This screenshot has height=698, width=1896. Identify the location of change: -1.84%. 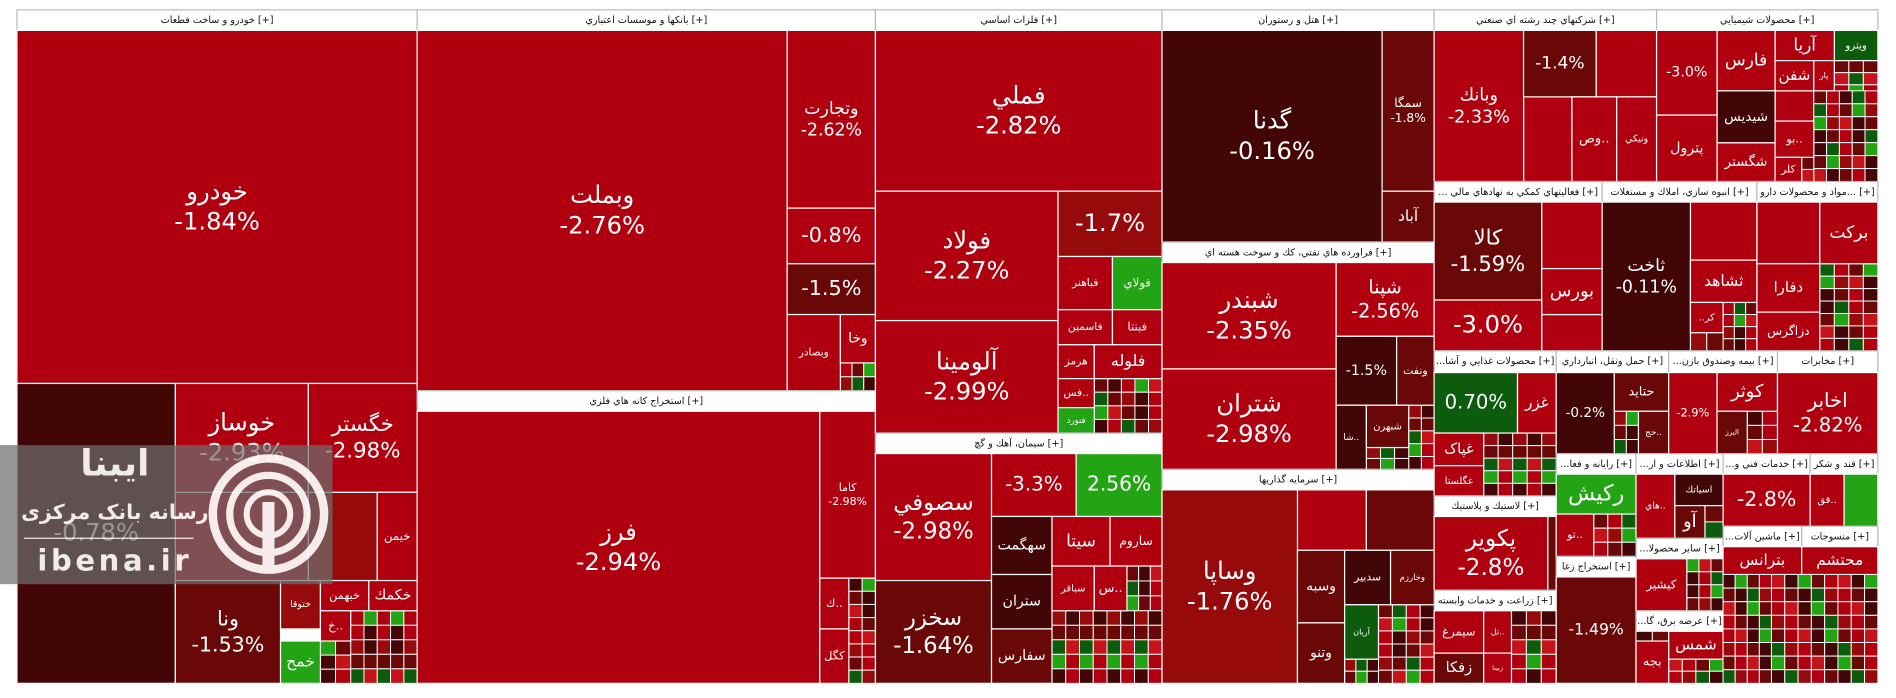
(217, 222).